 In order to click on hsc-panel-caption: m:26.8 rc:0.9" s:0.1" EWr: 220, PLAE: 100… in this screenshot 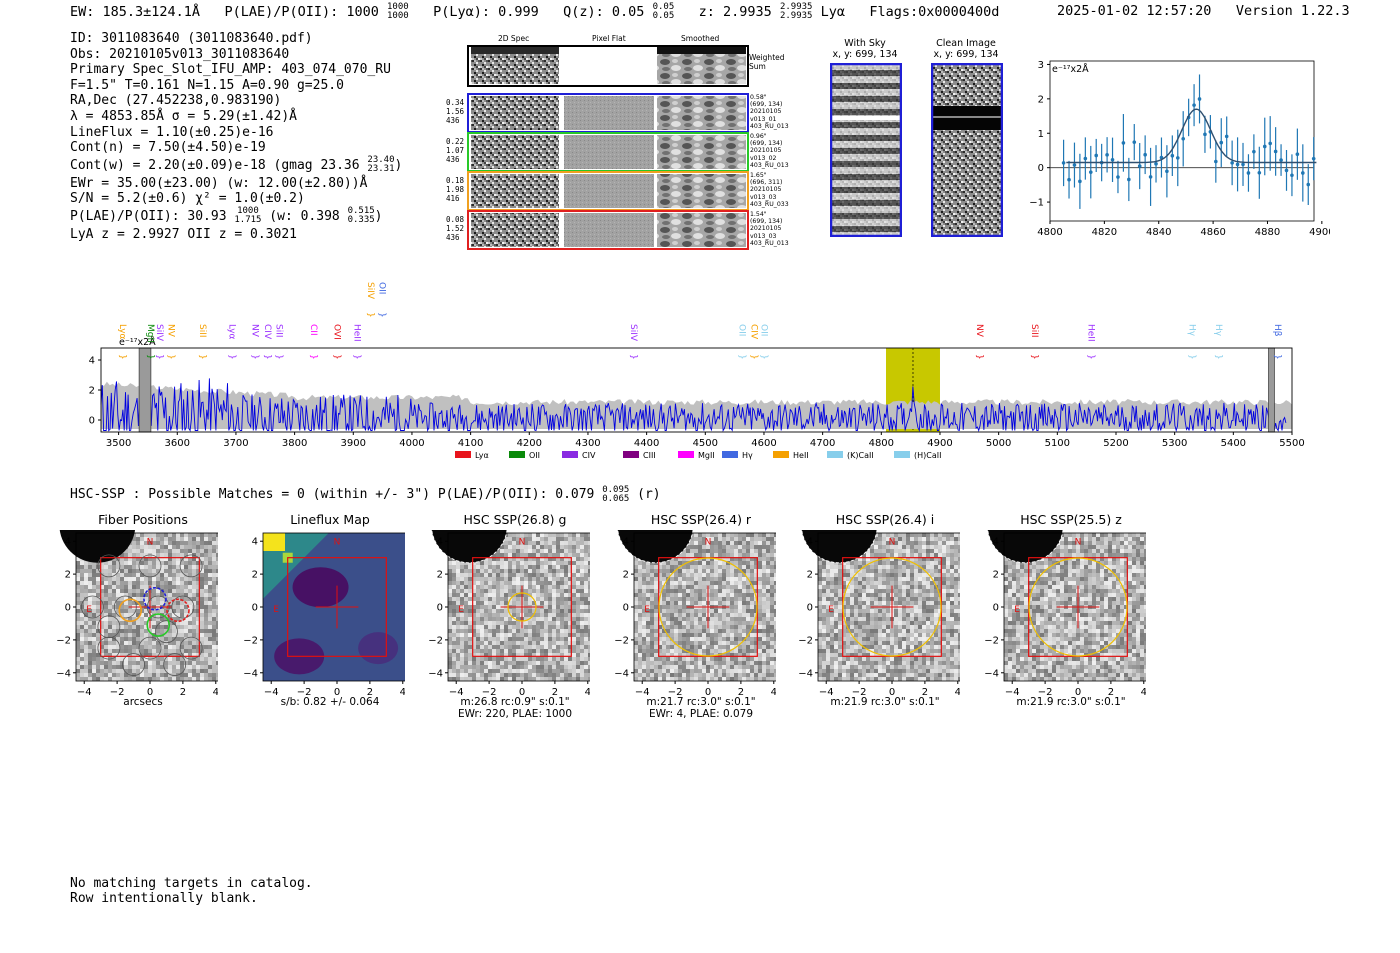, I will do `click(515, 708)`.